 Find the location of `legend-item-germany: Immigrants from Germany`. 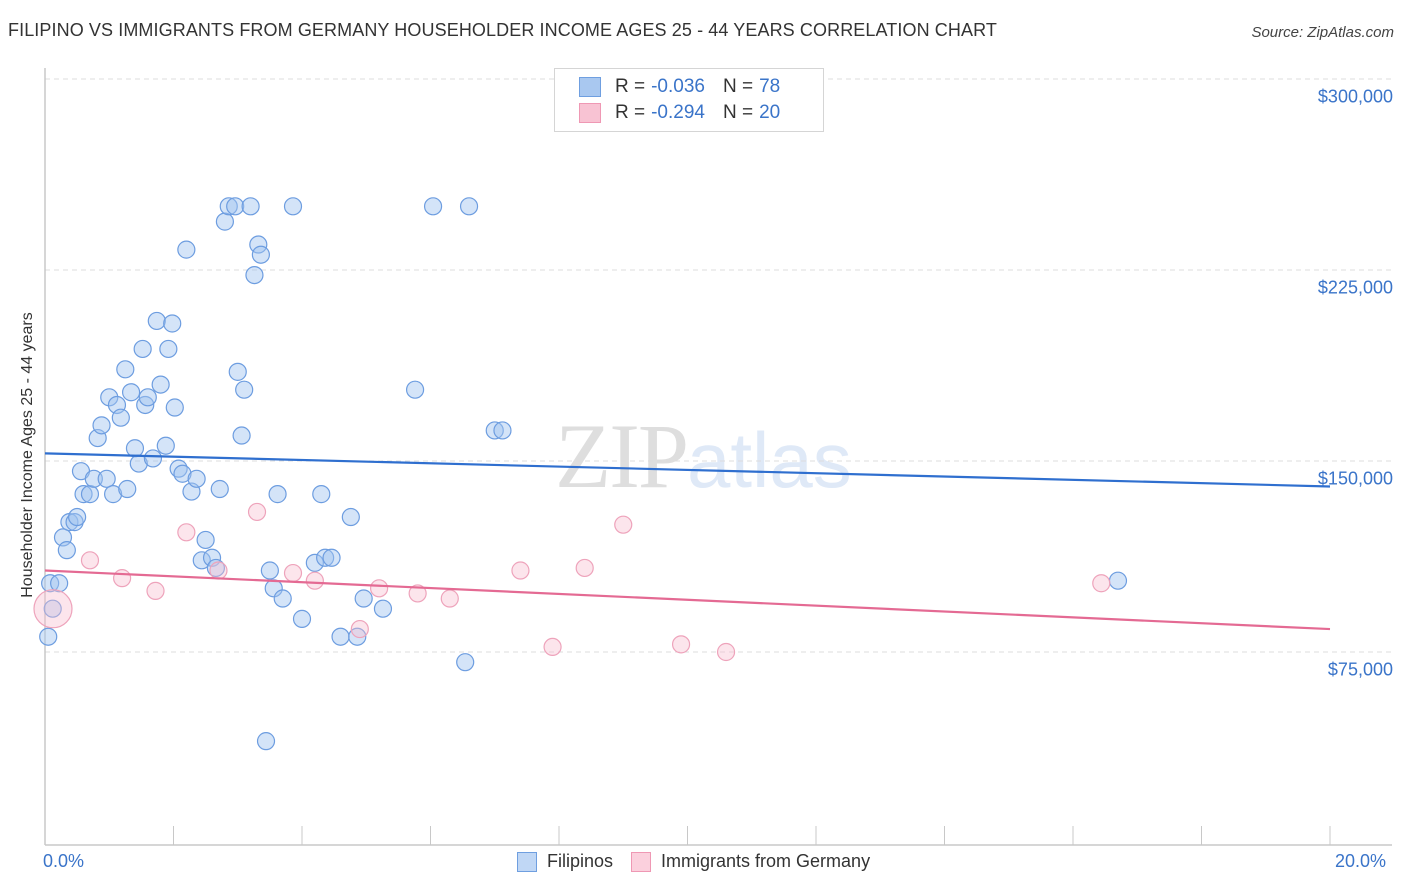

legend-item-germany: Immigrants from Germany is located at coordinates (750, 861).